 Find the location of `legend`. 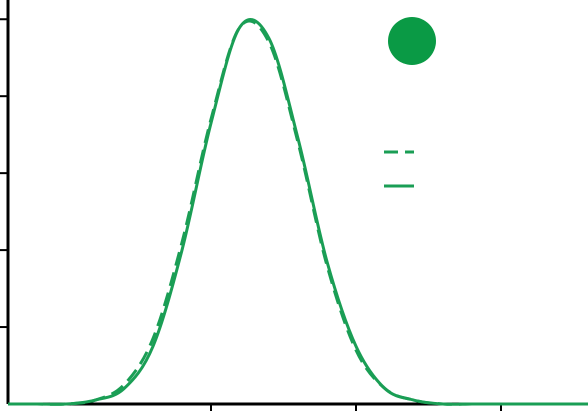

legend is located at coordinates (410, 102).